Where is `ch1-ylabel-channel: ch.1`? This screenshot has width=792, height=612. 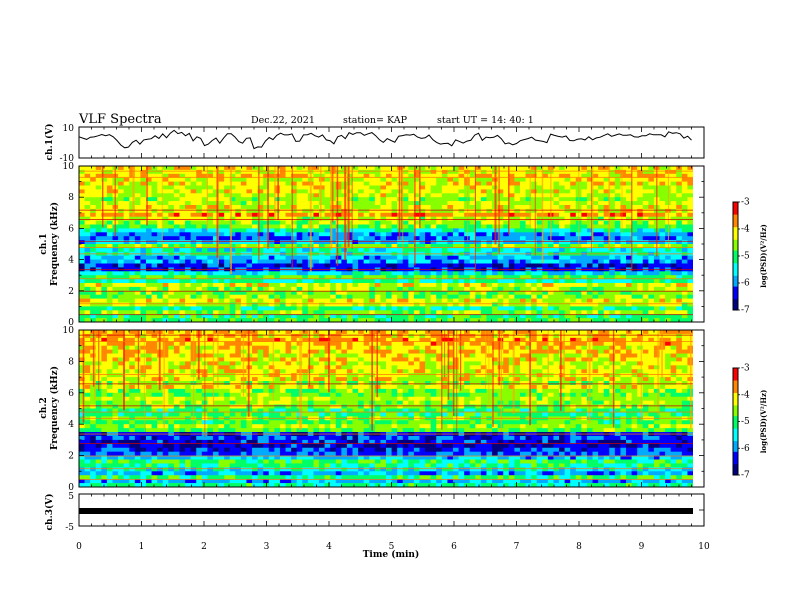
ch1-ylabel-channel: ch.1 is located at coordinates (44, 243).